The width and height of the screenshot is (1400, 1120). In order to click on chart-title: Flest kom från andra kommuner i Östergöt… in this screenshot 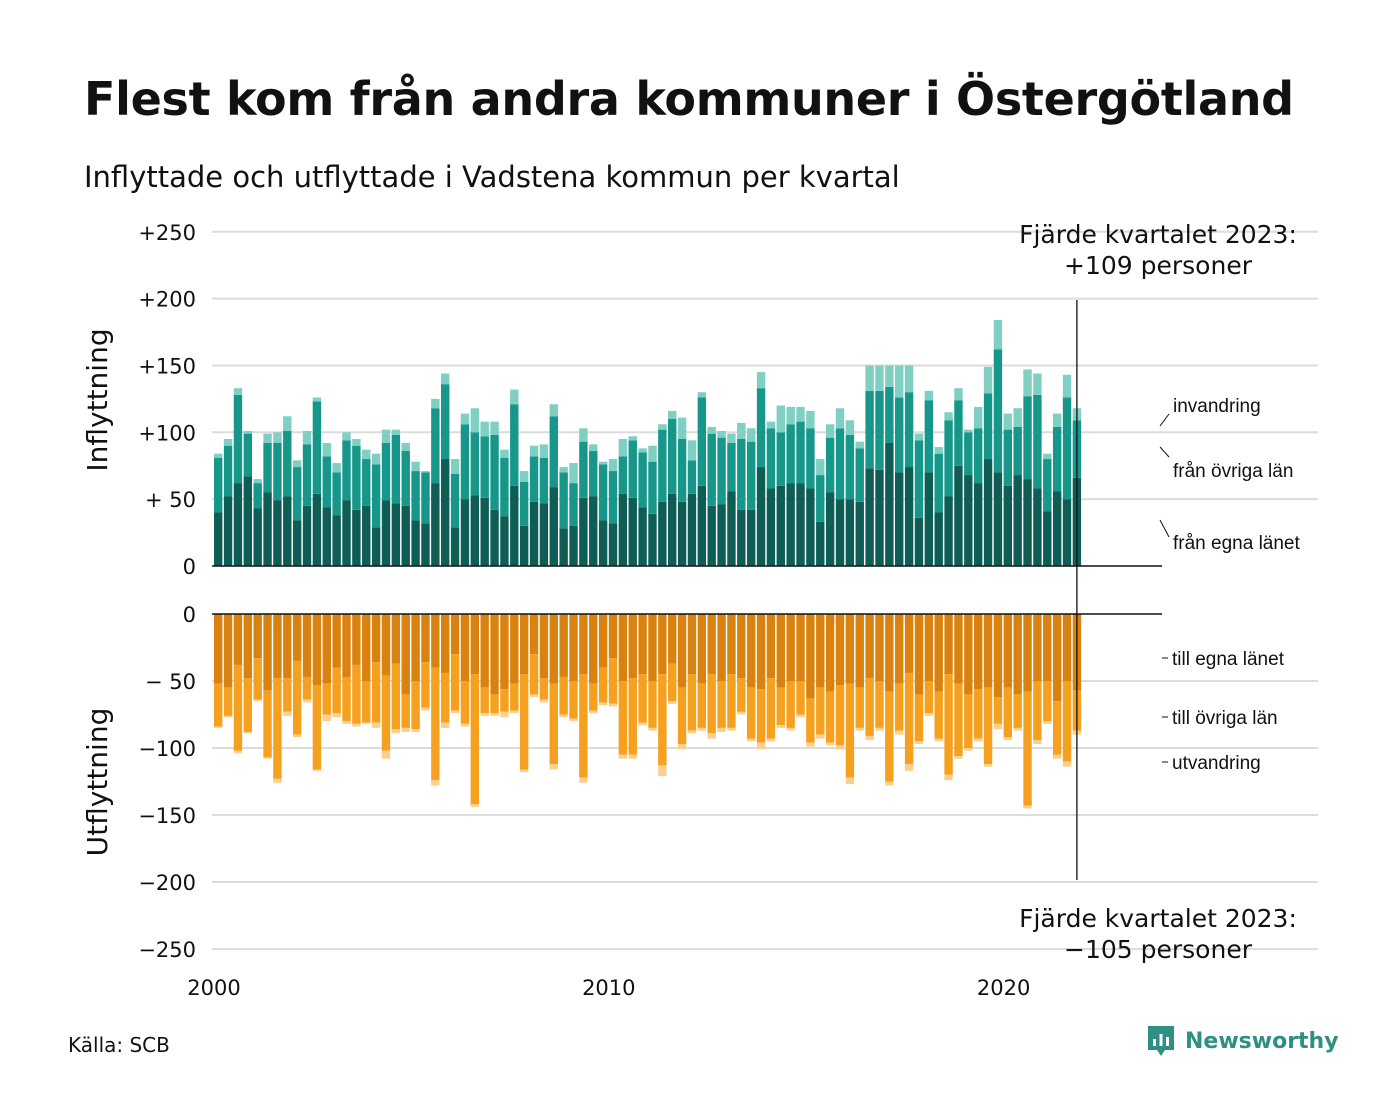, I will do `click(689, 99)`.